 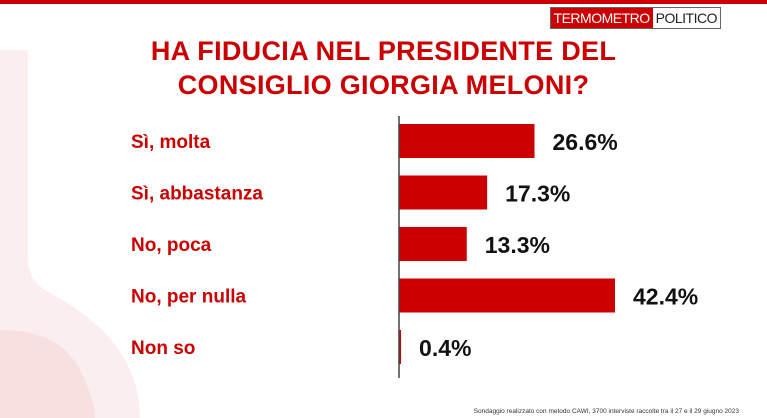 What do you see at coordinates (601, 18) in the screenshot?
I see `brand-logo-part1: TERMOMETRO` at bounding box center [601, 18].